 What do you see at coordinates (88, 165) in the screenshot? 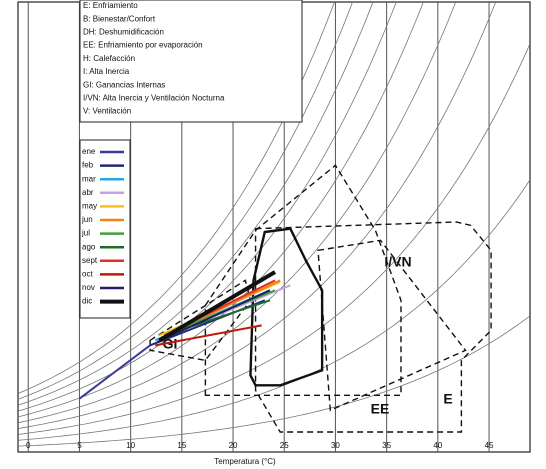
I see `legend-label: feb` at bounding box center [88, 165].